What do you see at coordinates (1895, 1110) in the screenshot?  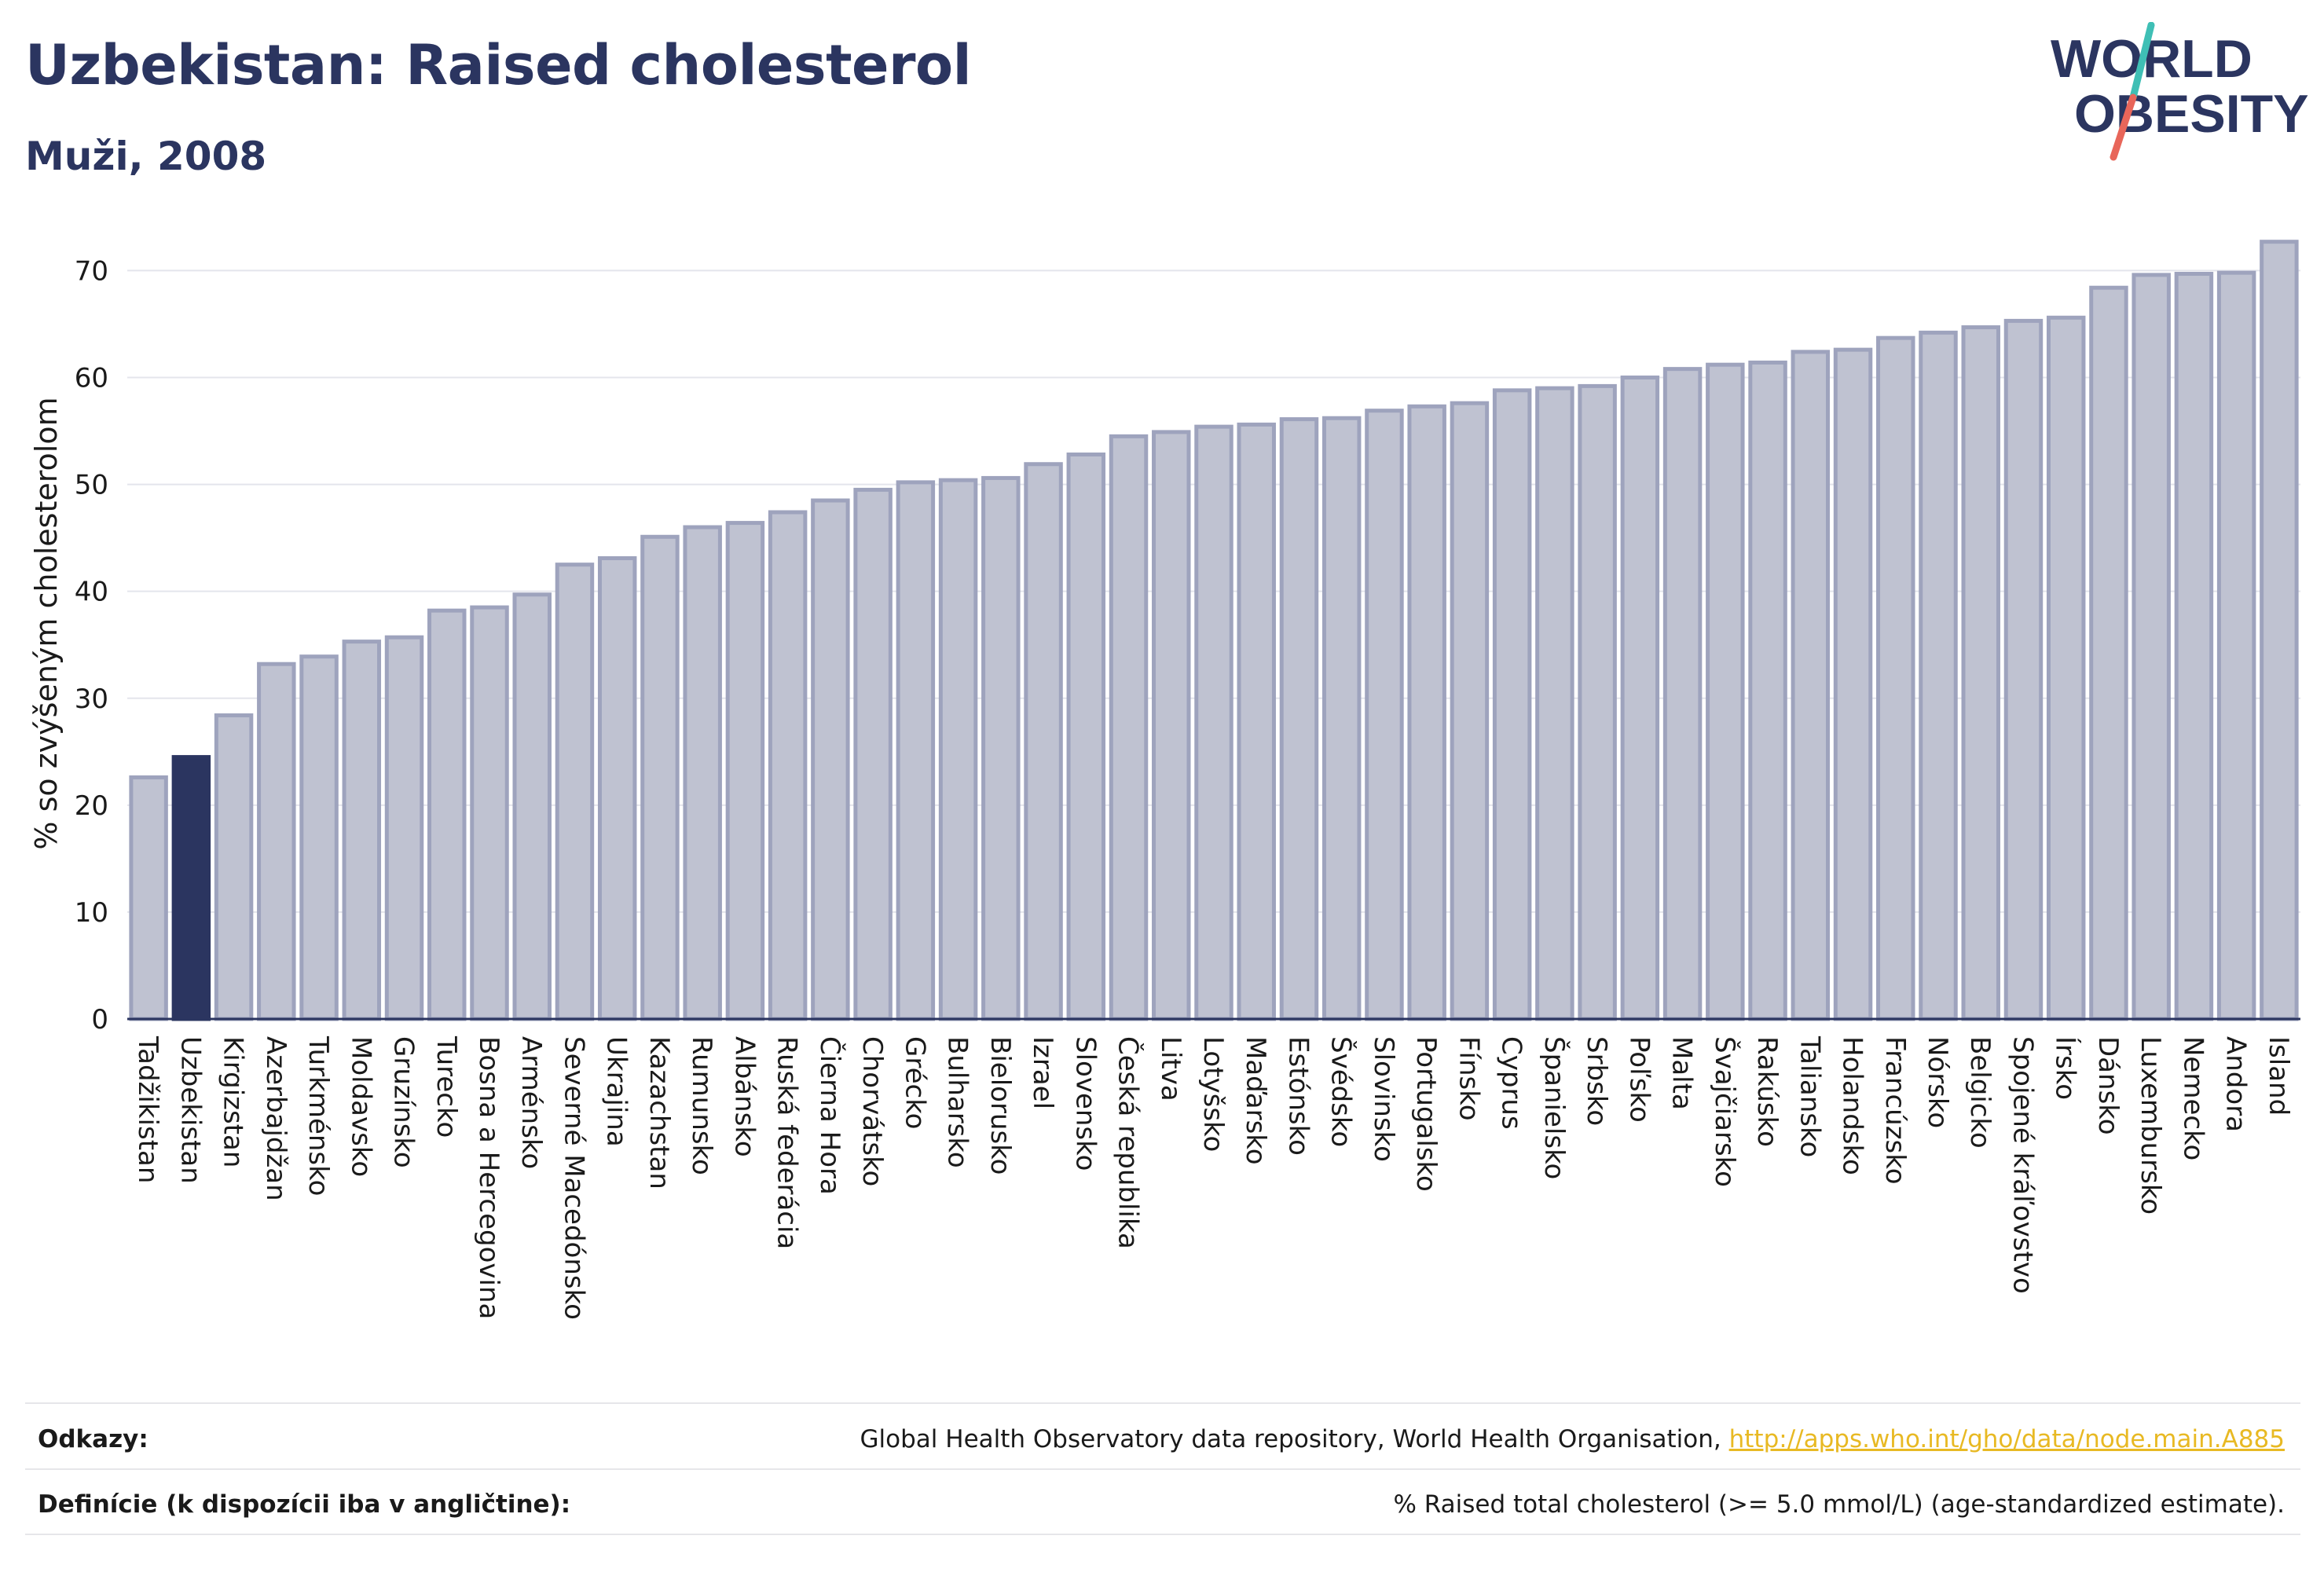 I see `x-tick-label: Francúzsko` at bounding box center [1895, 1110].